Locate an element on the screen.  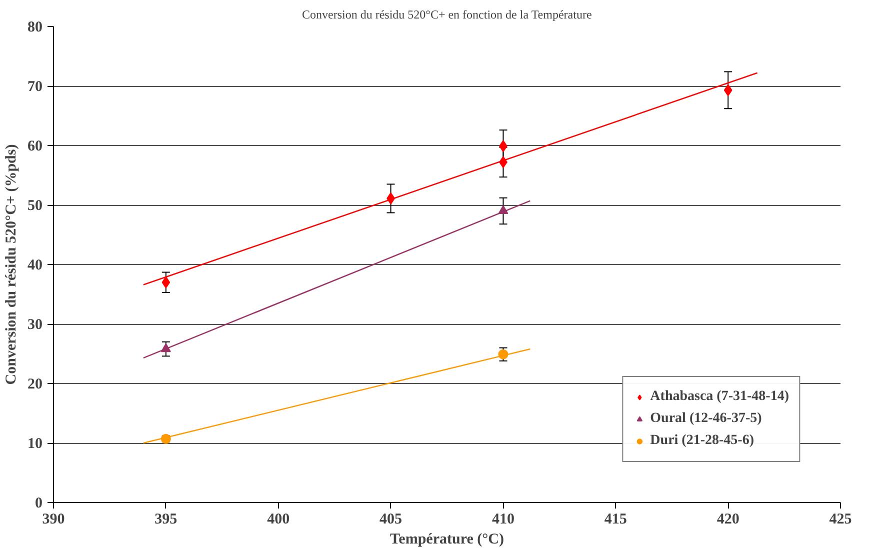
y-tick-label: 20 is located at coordinates (35, 384).